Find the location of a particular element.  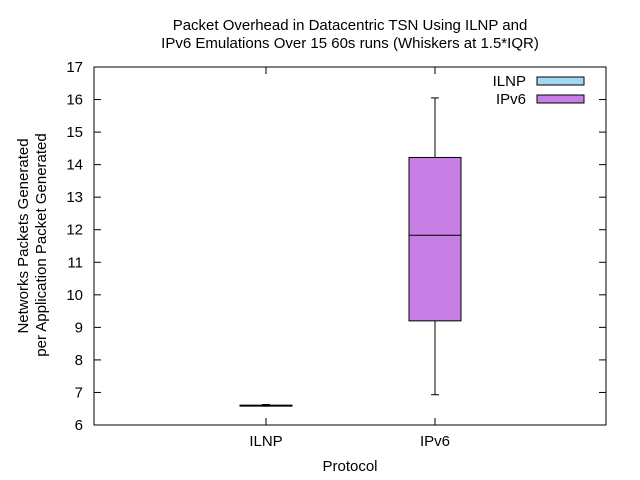

y-tick-label: 12 is located at coordinates (74, 230).